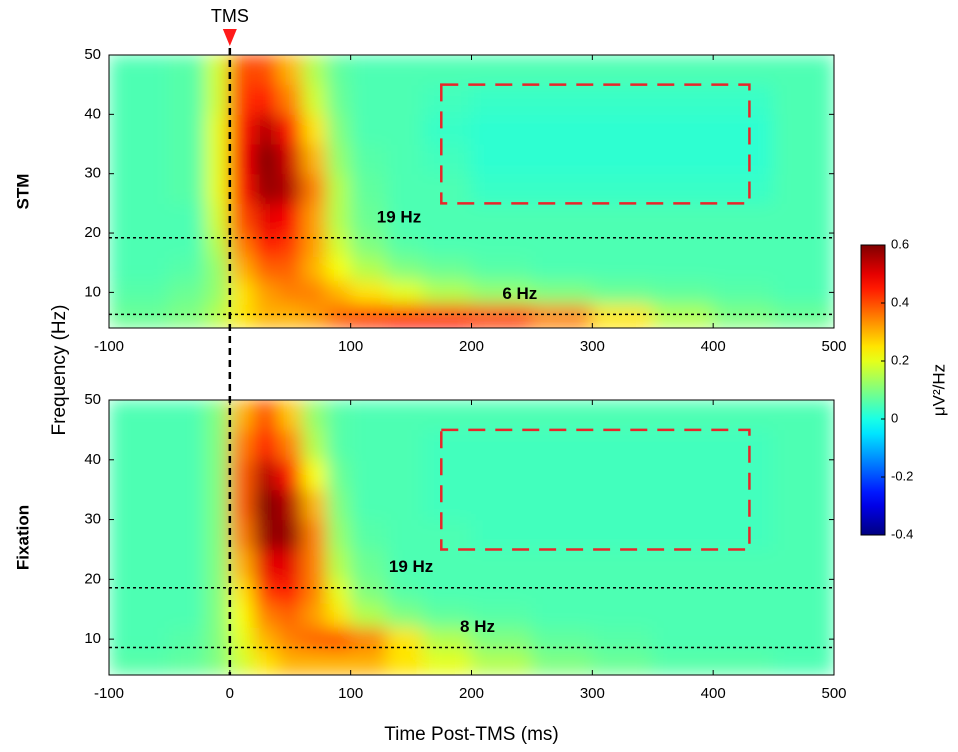 This screenshot has height=752, width=958. What do you see at coordinates (230, 693) in the screenshot?
I see `x-tick-label: 0` at bounding box center [230, 693].